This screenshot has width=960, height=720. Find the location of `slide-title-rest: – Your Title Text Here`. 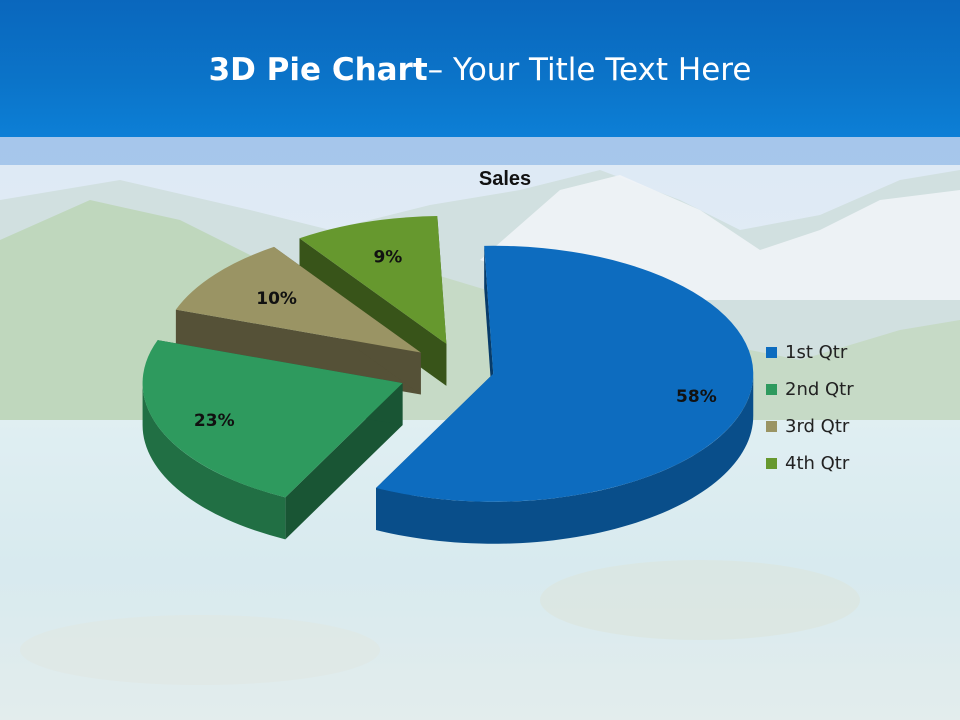

slide-title-rest: – Your Title Text Here is located at coordinates (589, 70).